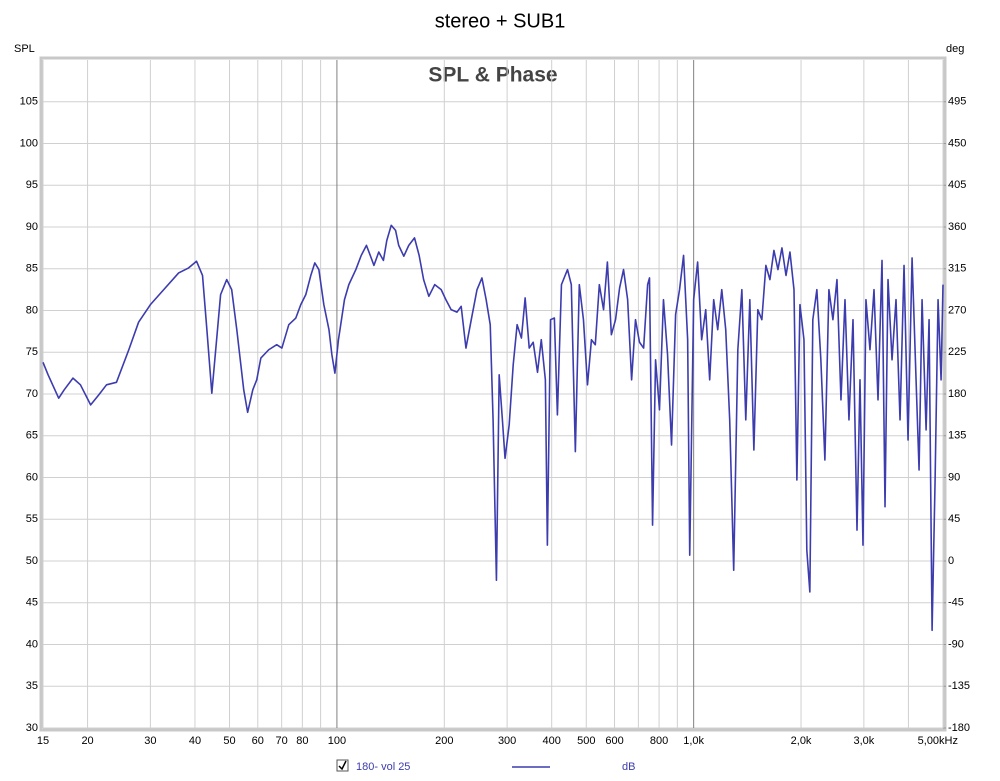 The width and height of the screenshot is (1000, 781). I want to click on y2-tick-label: 135, so click(957, 436).